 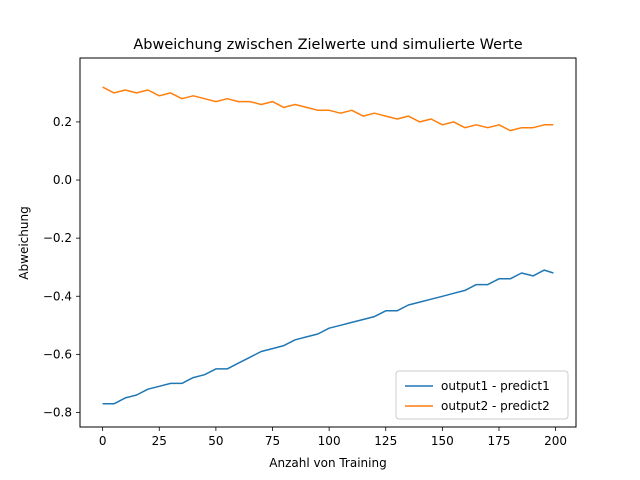 What do you see at coordinates (57, 296) in the screenshot?
I see `y-tick-label: −0.4` at bounding box center [57, 296].